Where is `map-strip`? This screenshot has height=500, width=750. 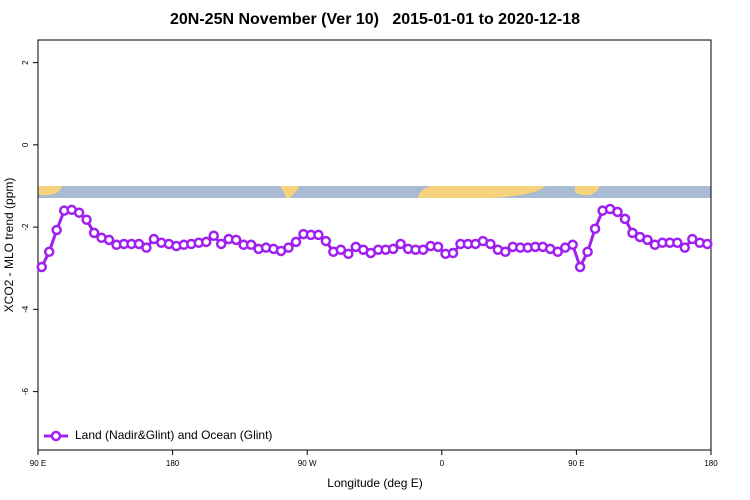 map-strip is located at coordinates (374, 192).